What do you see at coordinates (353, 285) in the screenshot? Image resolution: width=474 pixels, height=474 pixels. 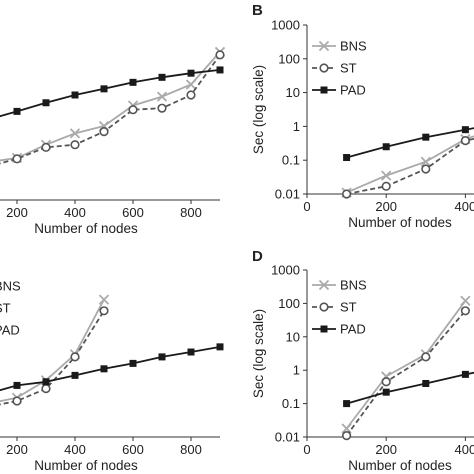 I see `legend-label: BNS` at bounding box center [353, 285].